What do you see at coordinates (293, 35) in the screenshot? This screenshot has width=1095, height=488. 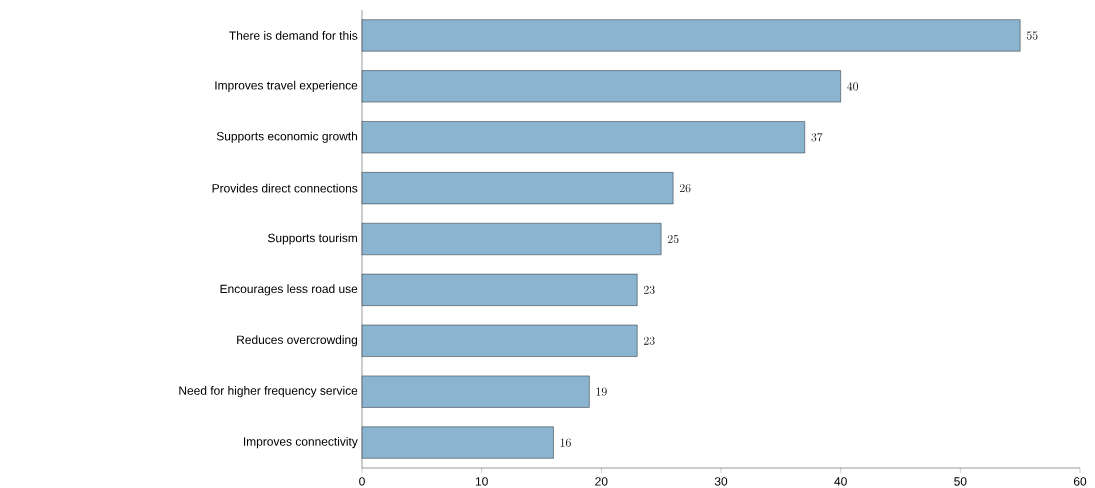 I see `y-tick-label: There is demand for this` at bounding box center [293, 35].